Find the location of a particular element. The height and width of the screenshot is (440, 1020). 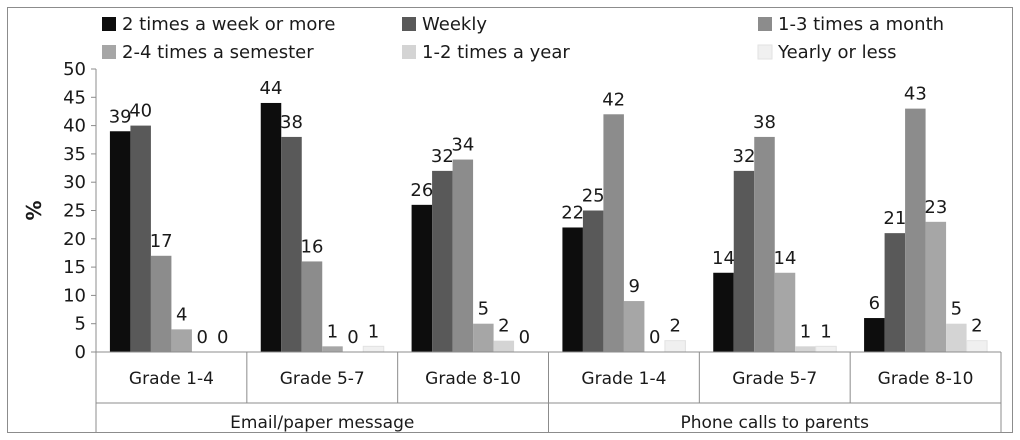

legend-label: Weekly is located at coordinates (454, 24).